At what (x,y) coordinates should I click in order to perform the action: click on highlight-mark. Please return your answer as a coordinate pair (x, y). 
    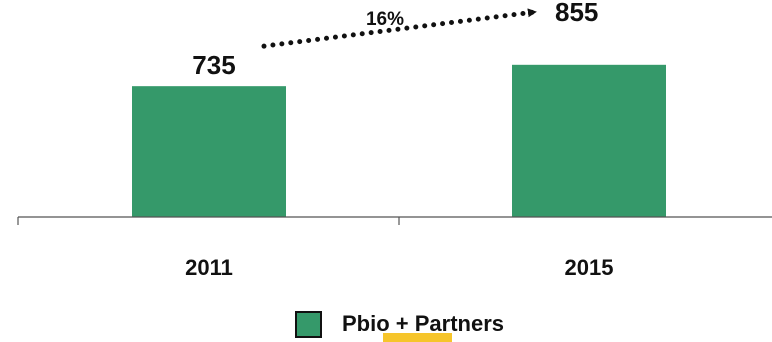
    Looking at the image, I should click on (417, 337).